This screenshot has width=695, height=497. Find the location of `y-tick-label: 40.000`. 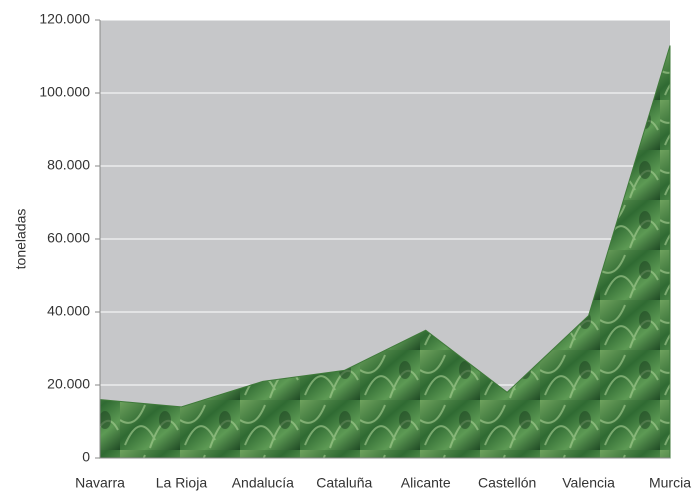

y-tick-label: 40.000 is located at coordinates (68, 311).